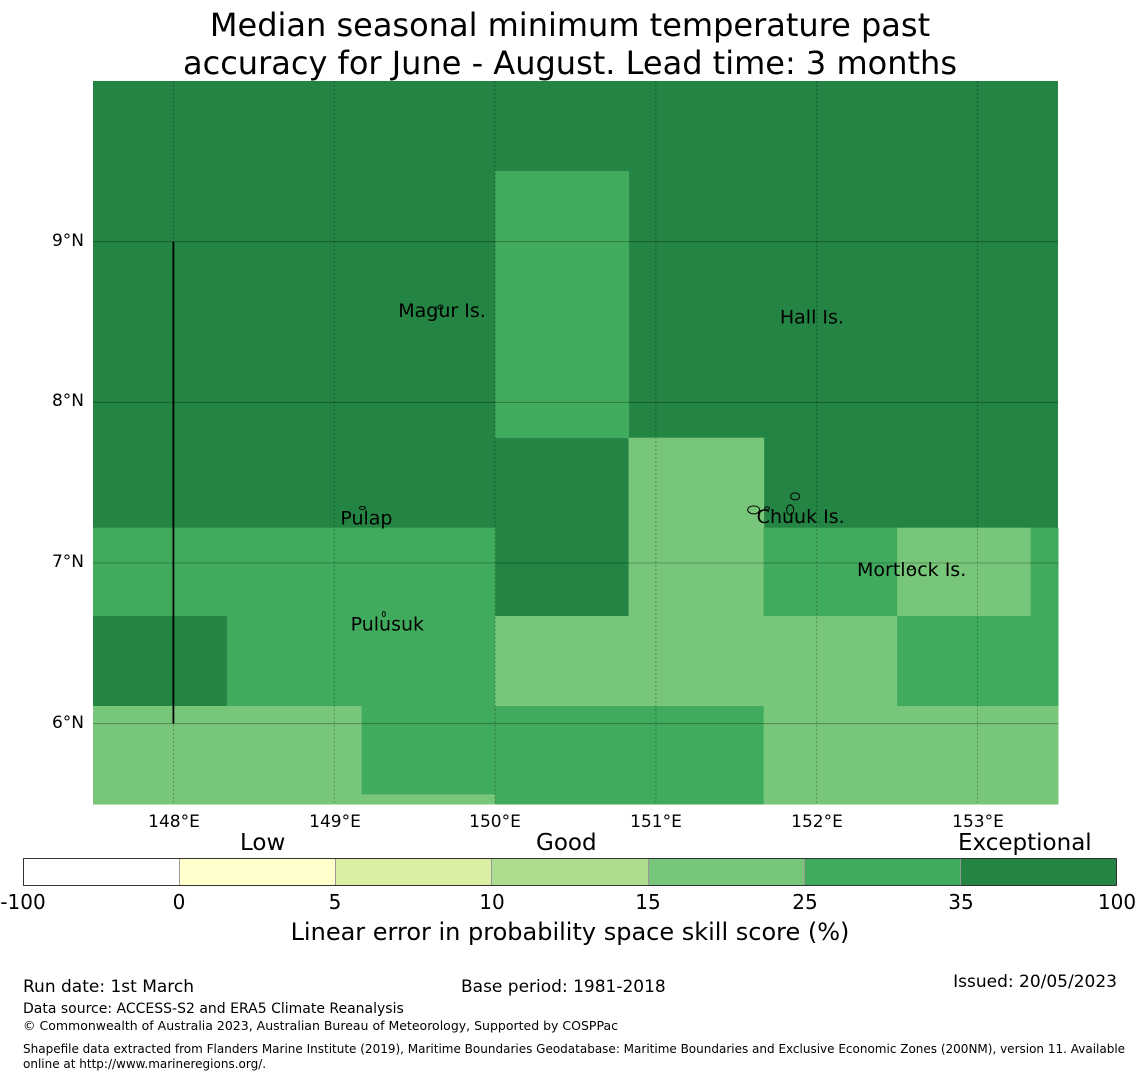 This screenshot has height=1080, width=1140. I want to click on lon-label-150e: 150°E, so click(495, 822).